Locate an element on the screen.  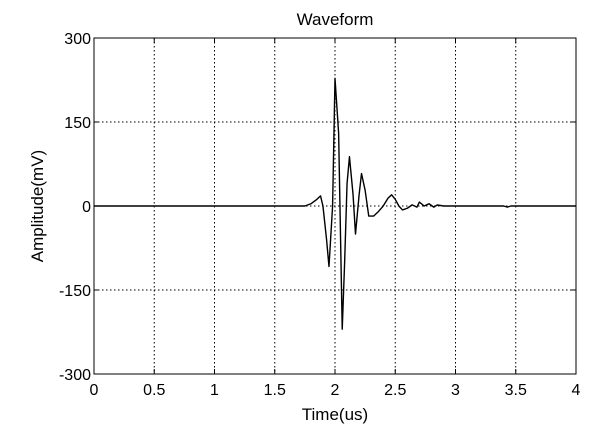
y-tick-label: 300 is located at coordinates (77, 39).